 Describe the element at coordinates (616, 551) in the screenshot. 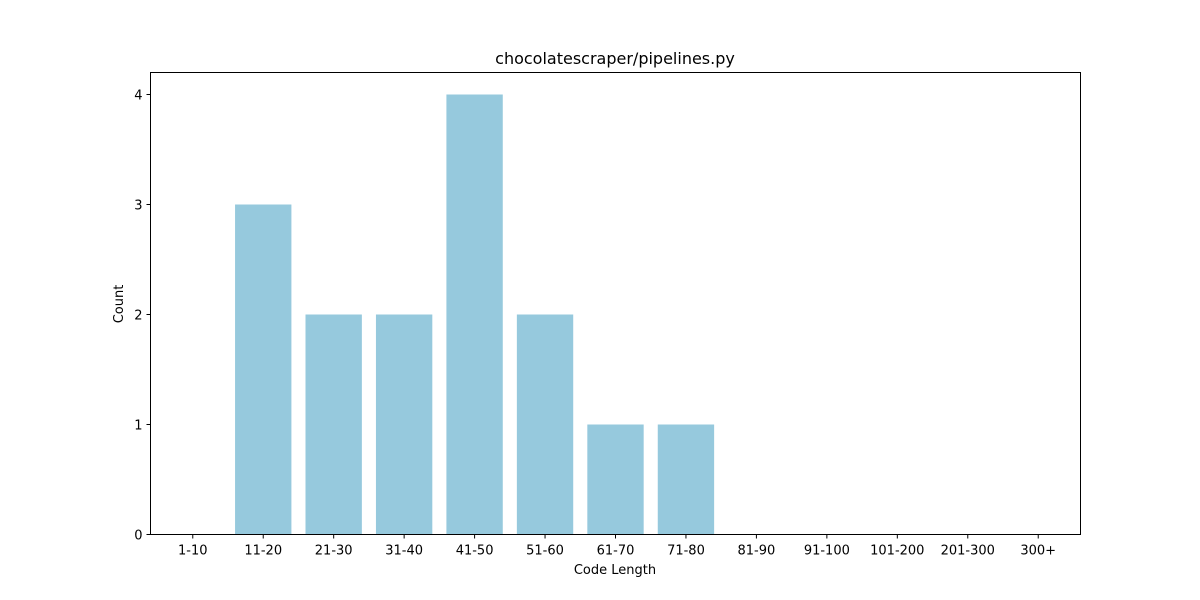

I see `x-tick-label: 61-70` at that location.